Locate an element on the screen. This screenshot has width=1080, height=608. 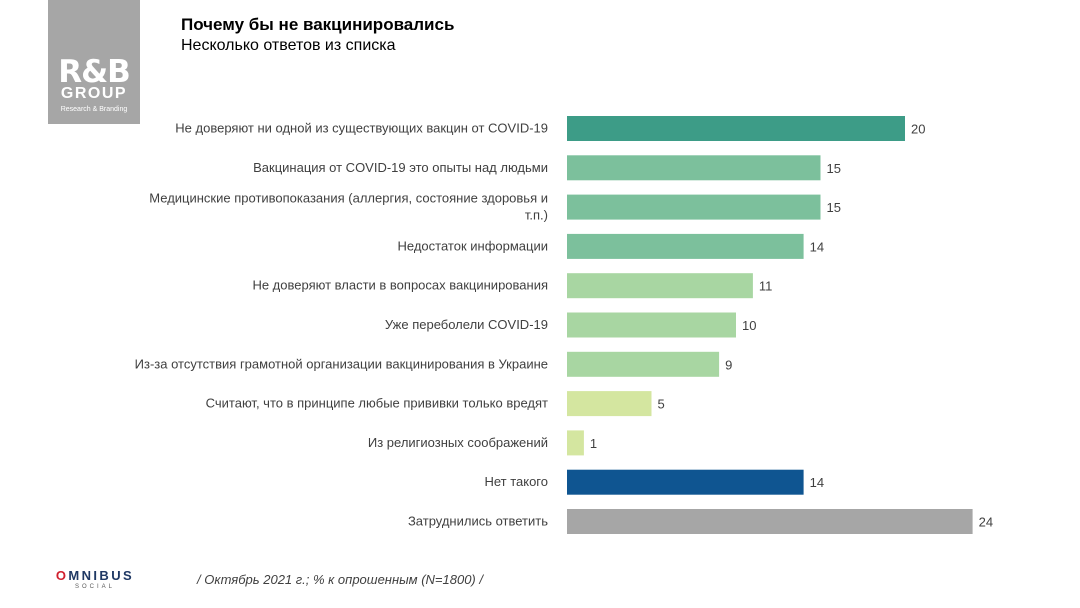
logo-tagline: Research & Branding is located at coordinates (94, 109).